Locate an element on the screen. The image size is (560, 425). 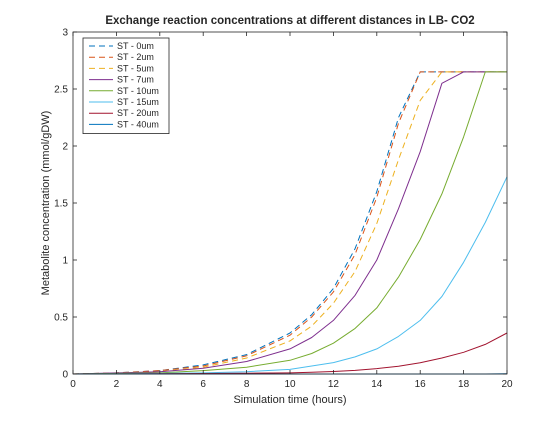
legend-label: ST - 15um is located at coordinates (138, 102).